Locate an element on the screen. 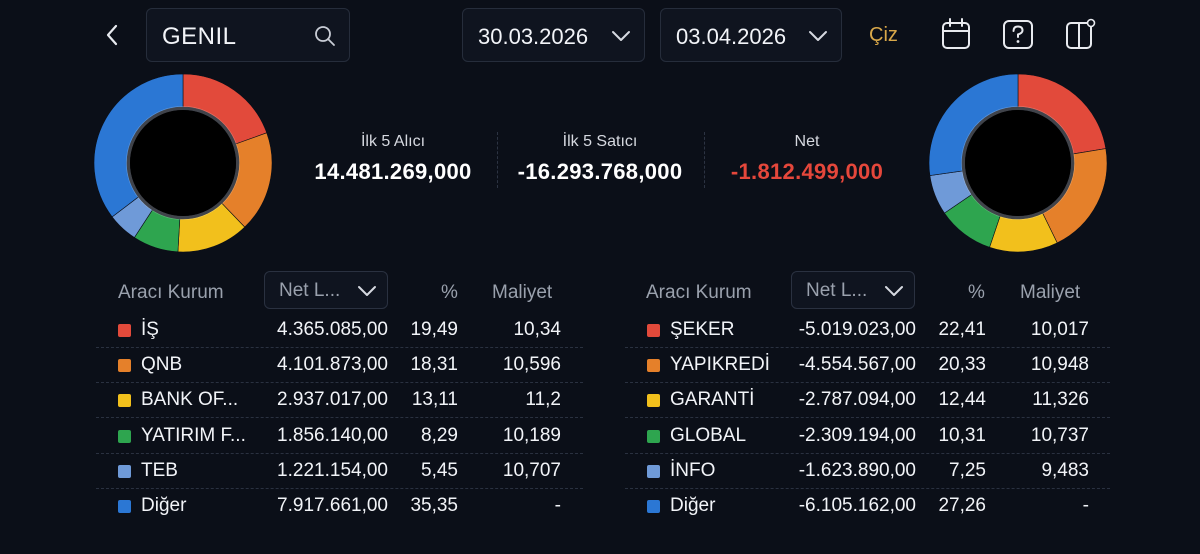  table-row: İNFO -1.623.890,00 7,25 9,483 is located at coordinates (867, 471).